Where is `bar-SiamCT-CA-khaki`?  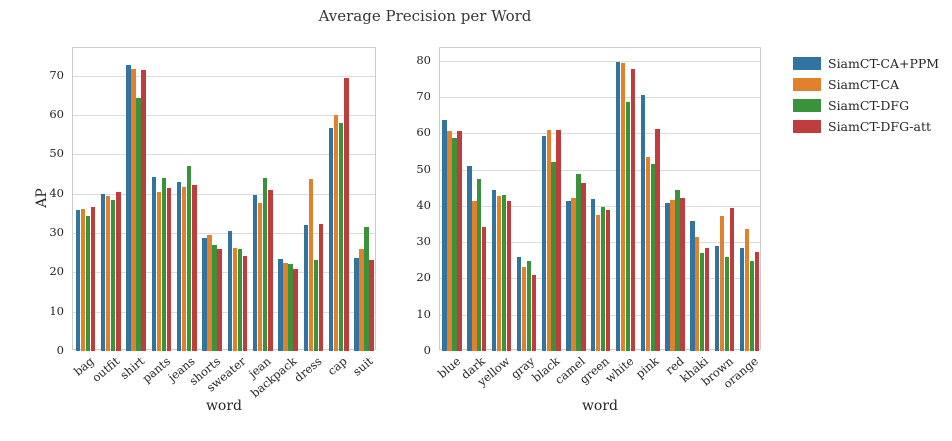
bar-SiamCT-CA-khaki is located at coordinates (697, 293).